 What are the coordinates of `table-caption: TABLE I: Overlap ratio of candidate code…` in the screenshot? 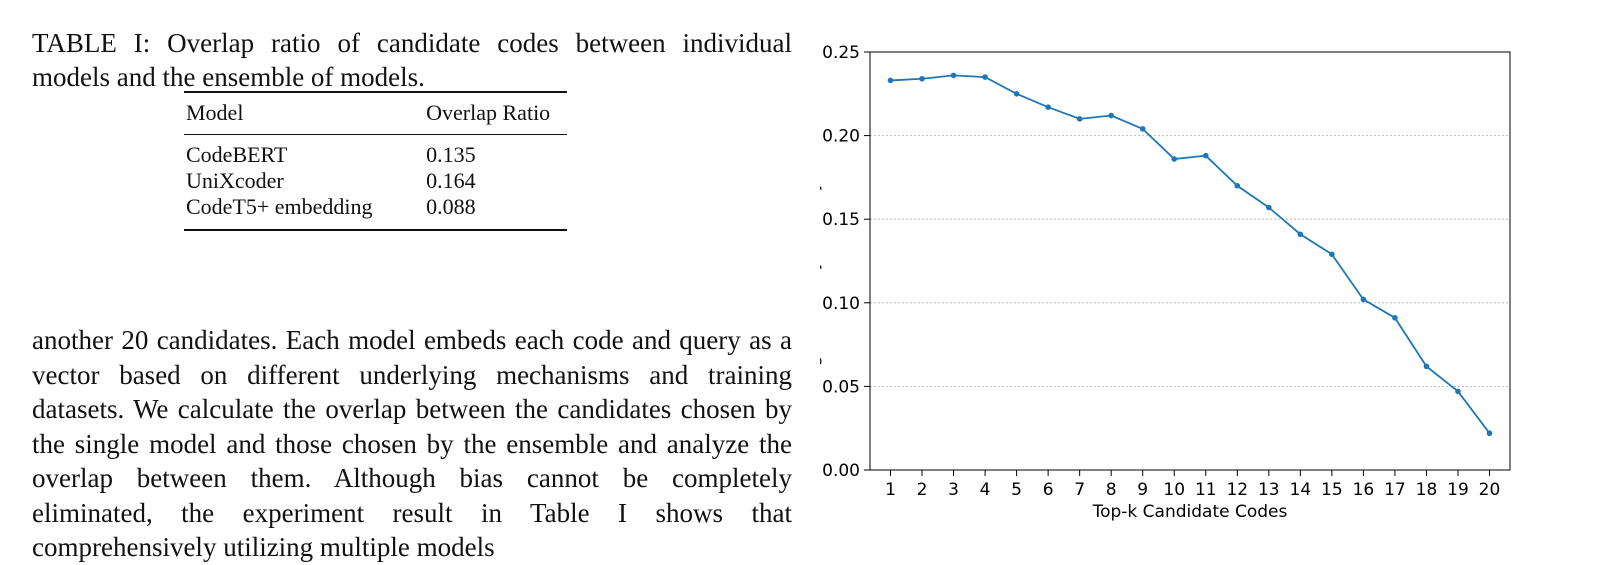 It's located at (412, 60).